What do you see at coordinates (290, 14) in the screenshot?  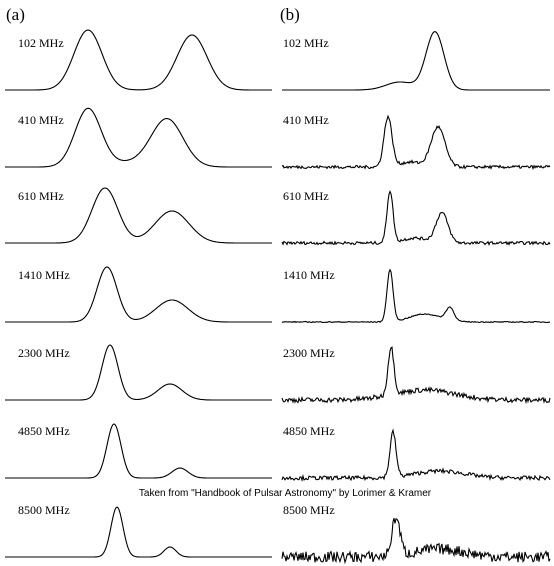 I see `panel-label: (b)` at bounding box center [290, 14].